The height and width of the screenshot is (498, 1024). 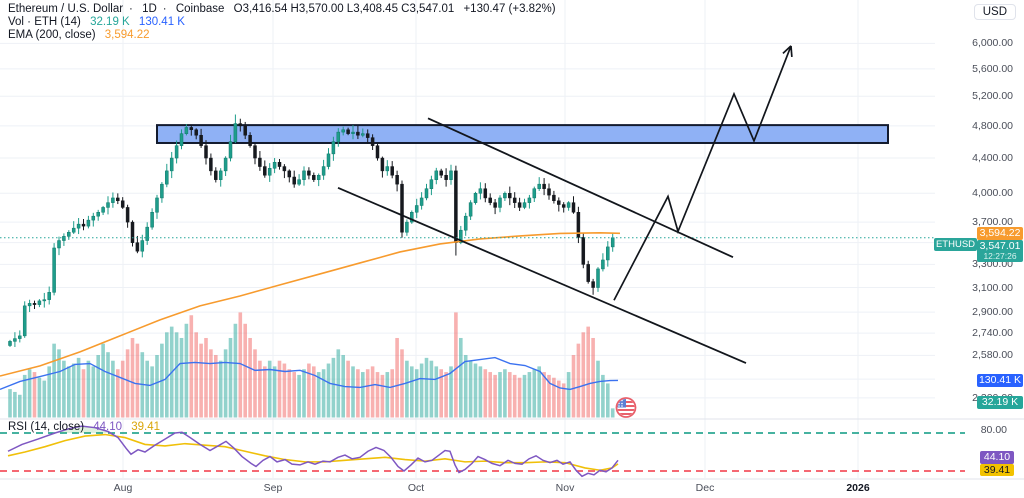 What do you see at coordinates (1000, 255) in the screenshot?
I see `bar-countdown: 12:27:26` at bounding box center [1000, 255].